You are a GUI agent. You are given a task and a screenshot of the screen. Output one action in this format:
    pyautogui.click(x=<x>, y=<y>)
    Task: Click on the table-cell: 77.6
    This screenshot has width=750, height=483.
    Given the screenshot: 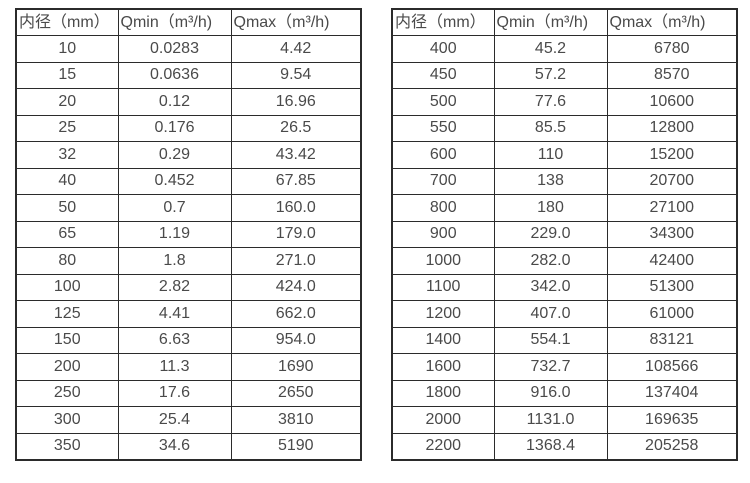 What is the action you would take?
    pyautogui.click(x=550, y=102)
    